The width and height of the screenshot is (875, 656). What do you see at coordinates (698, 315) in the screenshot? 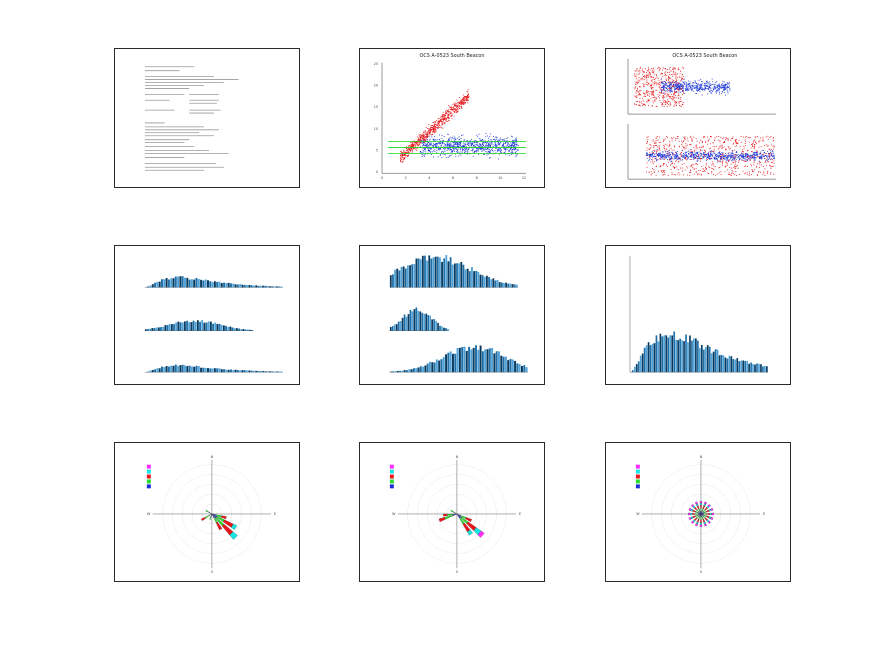
I see `thumbnail-single-histogram` at bounding box center [698, 315].